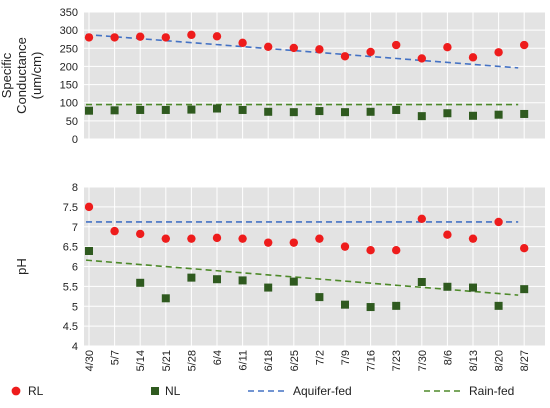 Image resolution: width=550 pixels, height=408 pixels. Describe the element at coordinates (72, 122) in the screenshot. I see `cond-y-tick-label: 50` at that location.